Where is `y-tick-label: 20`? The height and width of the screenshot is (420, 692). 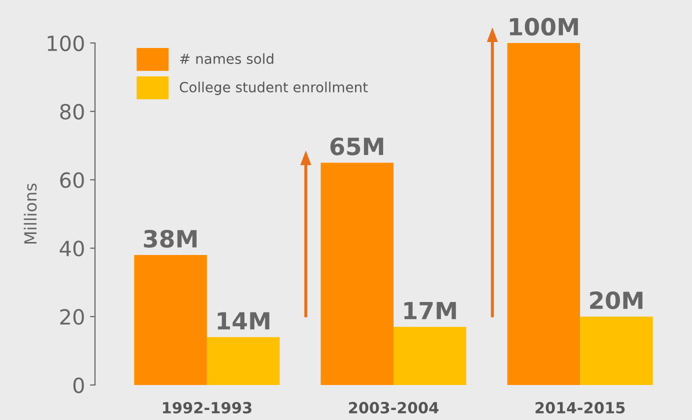 y-tick-label: 20 is located at coordinates (72, 317).